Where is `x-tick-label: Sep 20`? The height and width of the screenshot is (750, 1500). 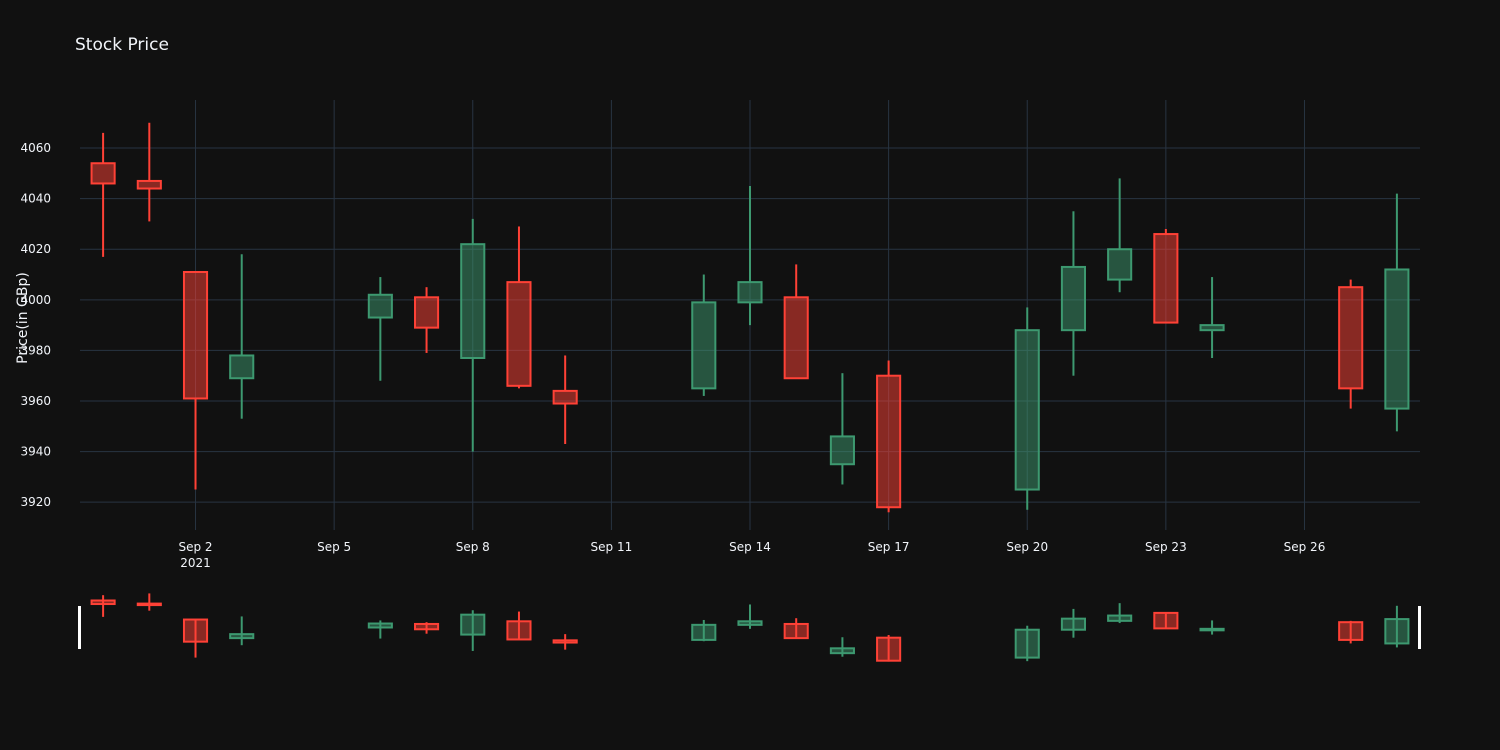
x-tick-label: Sep 20 is located at coordinates (1027, 547).